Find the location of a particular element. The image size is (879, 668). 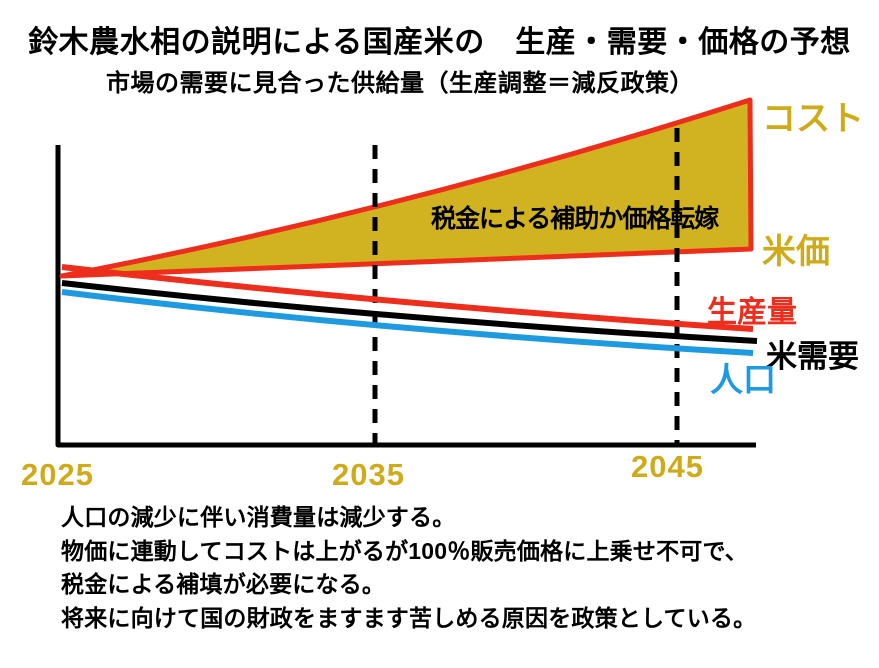

series-label-rice-price: 米価 is located at coordinates (796, 252).